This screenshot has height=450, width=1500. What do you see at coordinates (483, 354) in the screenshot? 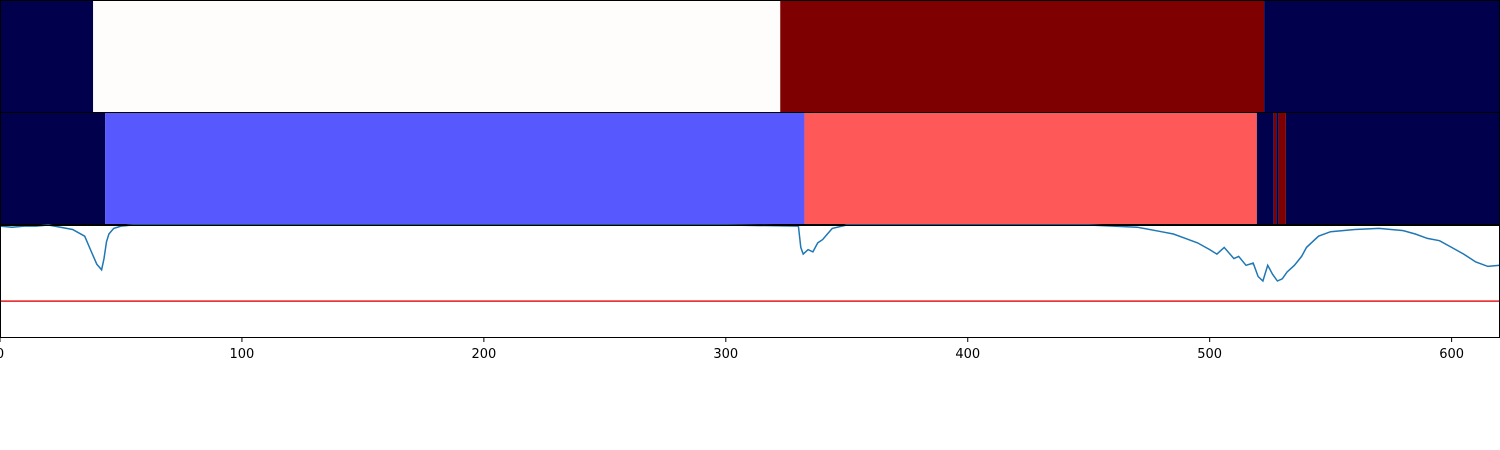
I see `x-tick-label-200: 200` at bounding box center [483, 354].